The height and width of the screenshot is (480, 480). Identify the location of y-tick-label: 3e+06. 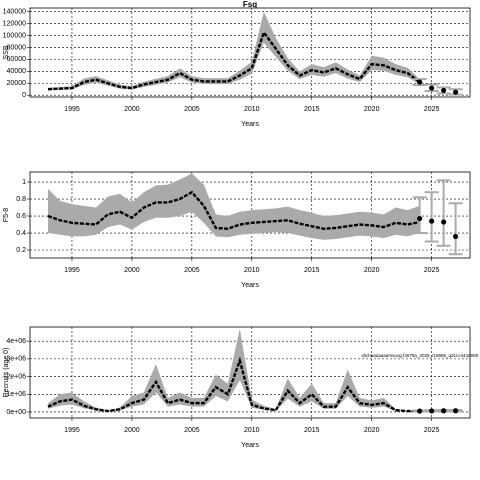
(16, 359).